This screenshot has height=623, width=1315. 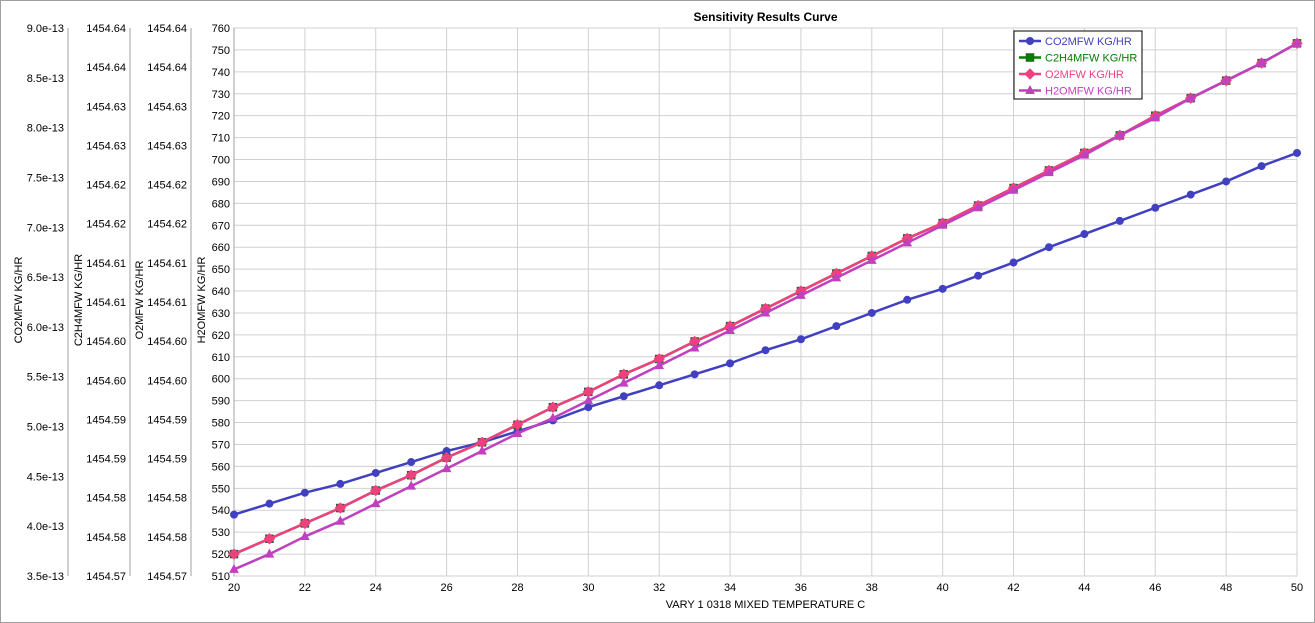 What do you see at coordinates (45, 178) in the screenshot?
I see `y-tick-label: 7.5e-13` at bounding box center [45, 178].